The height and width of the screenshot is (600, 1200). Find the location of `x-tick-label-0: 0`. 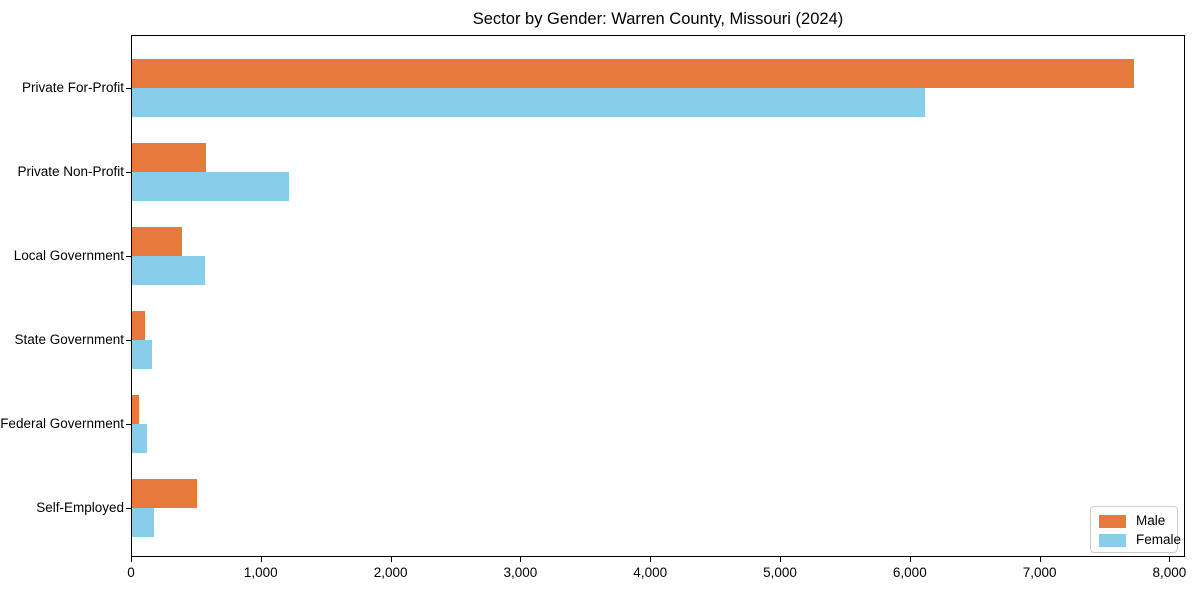

x-tick-label-0: 0 is located at coordinates (131, 572).